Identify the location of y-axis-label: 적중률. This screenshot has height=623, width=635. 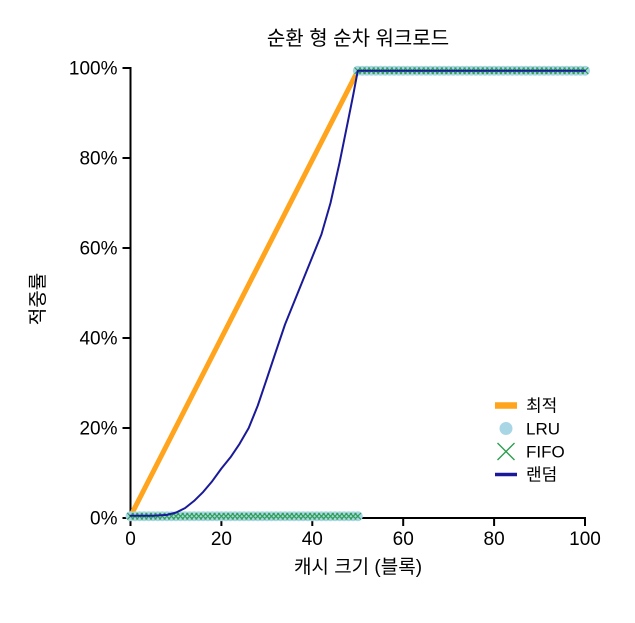
(38, 299).